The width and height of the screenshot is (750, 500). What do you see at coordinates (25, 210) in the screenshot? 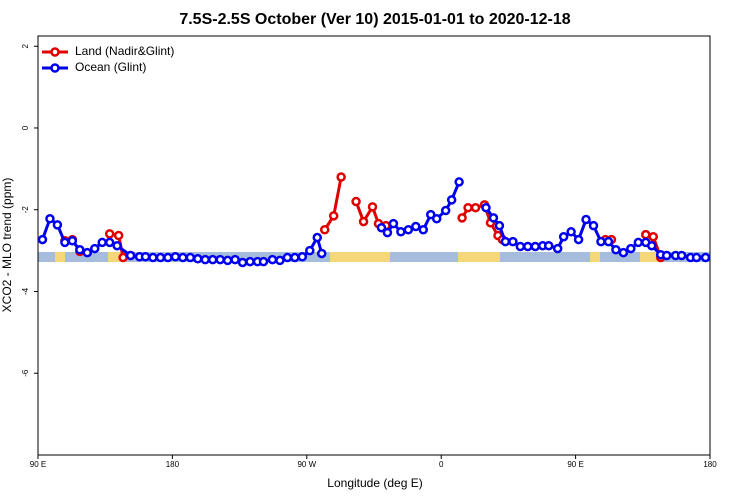
I see `y-tick-label: -2` at bounding box center [25, 210].